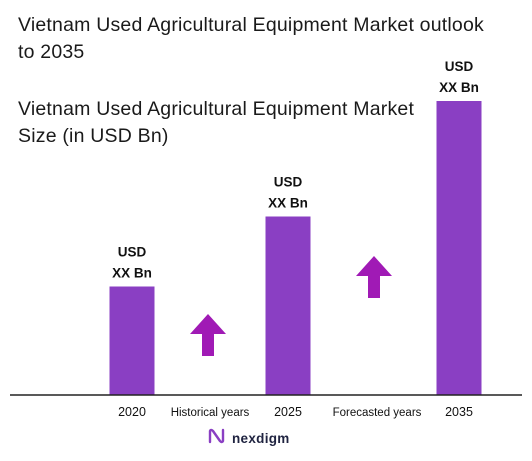  I want to click on bar-2035, so click(459, 248).